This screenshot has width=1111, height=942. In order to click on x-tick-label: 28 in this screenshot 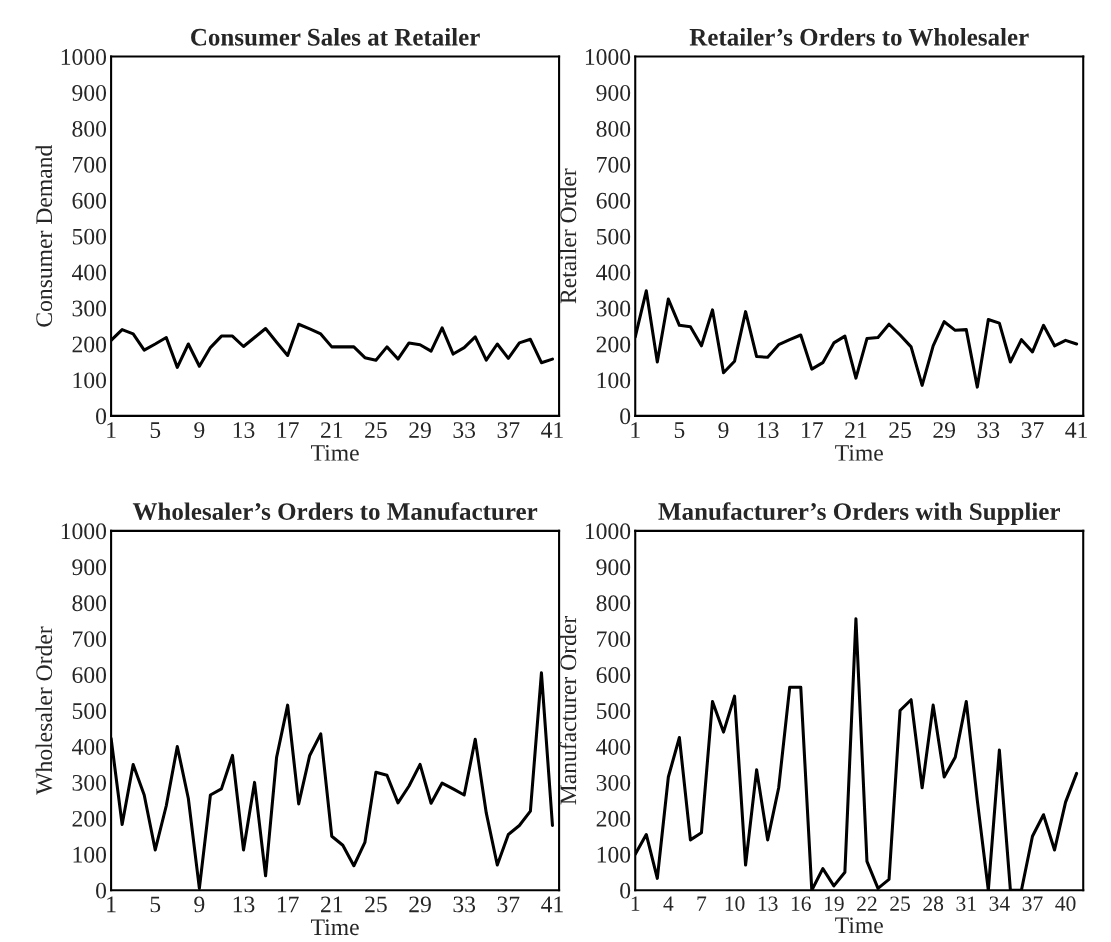, I will do `click(933, 903)`.